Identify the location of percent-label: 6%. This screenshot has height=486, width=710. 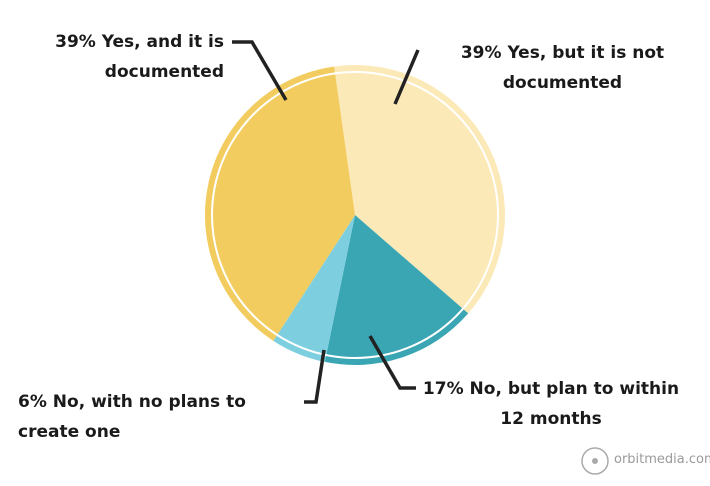
(32, 402).